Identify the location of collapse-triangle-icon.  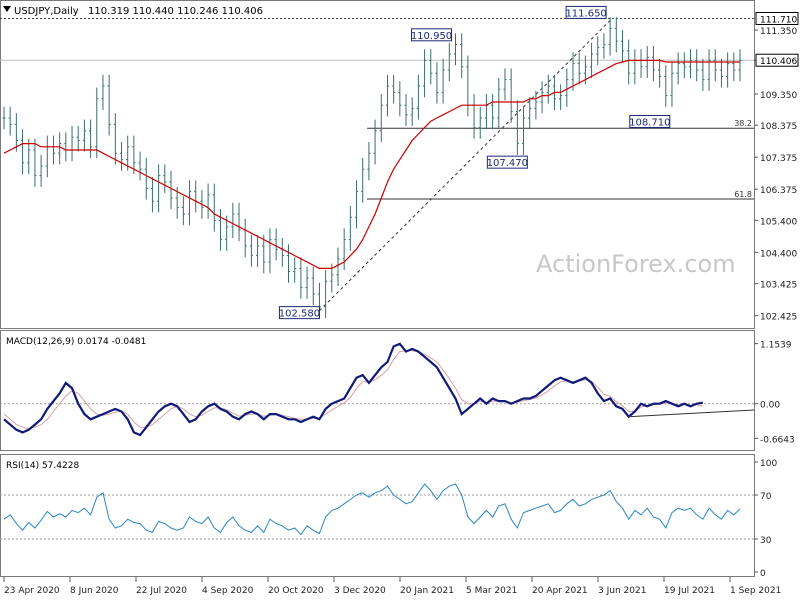
(7, 9).